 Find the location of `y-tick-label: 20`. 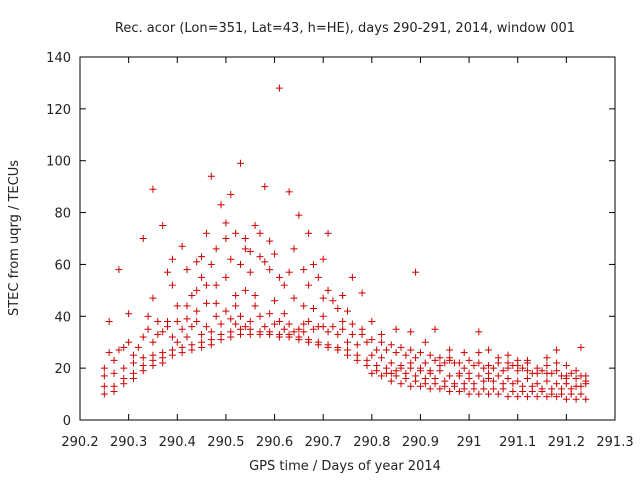

y-tick-label: 20 is located at coordinates (62, 369).